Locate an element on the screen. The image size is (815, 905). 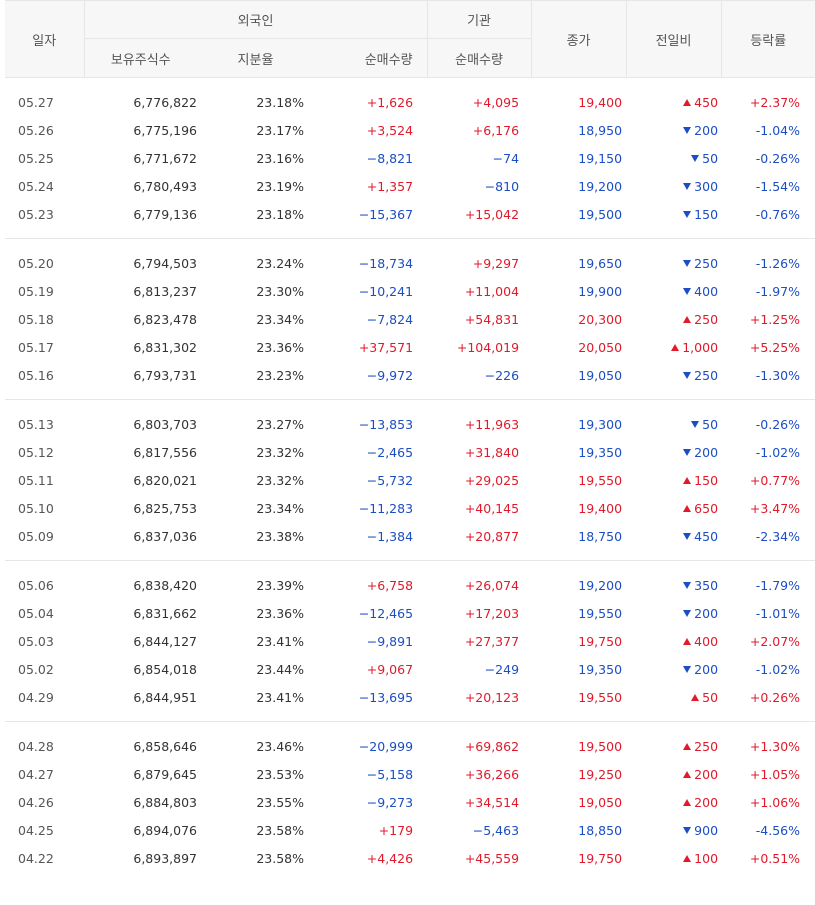
ratio-cell: 23.27% is located at coordinates (280, 424).